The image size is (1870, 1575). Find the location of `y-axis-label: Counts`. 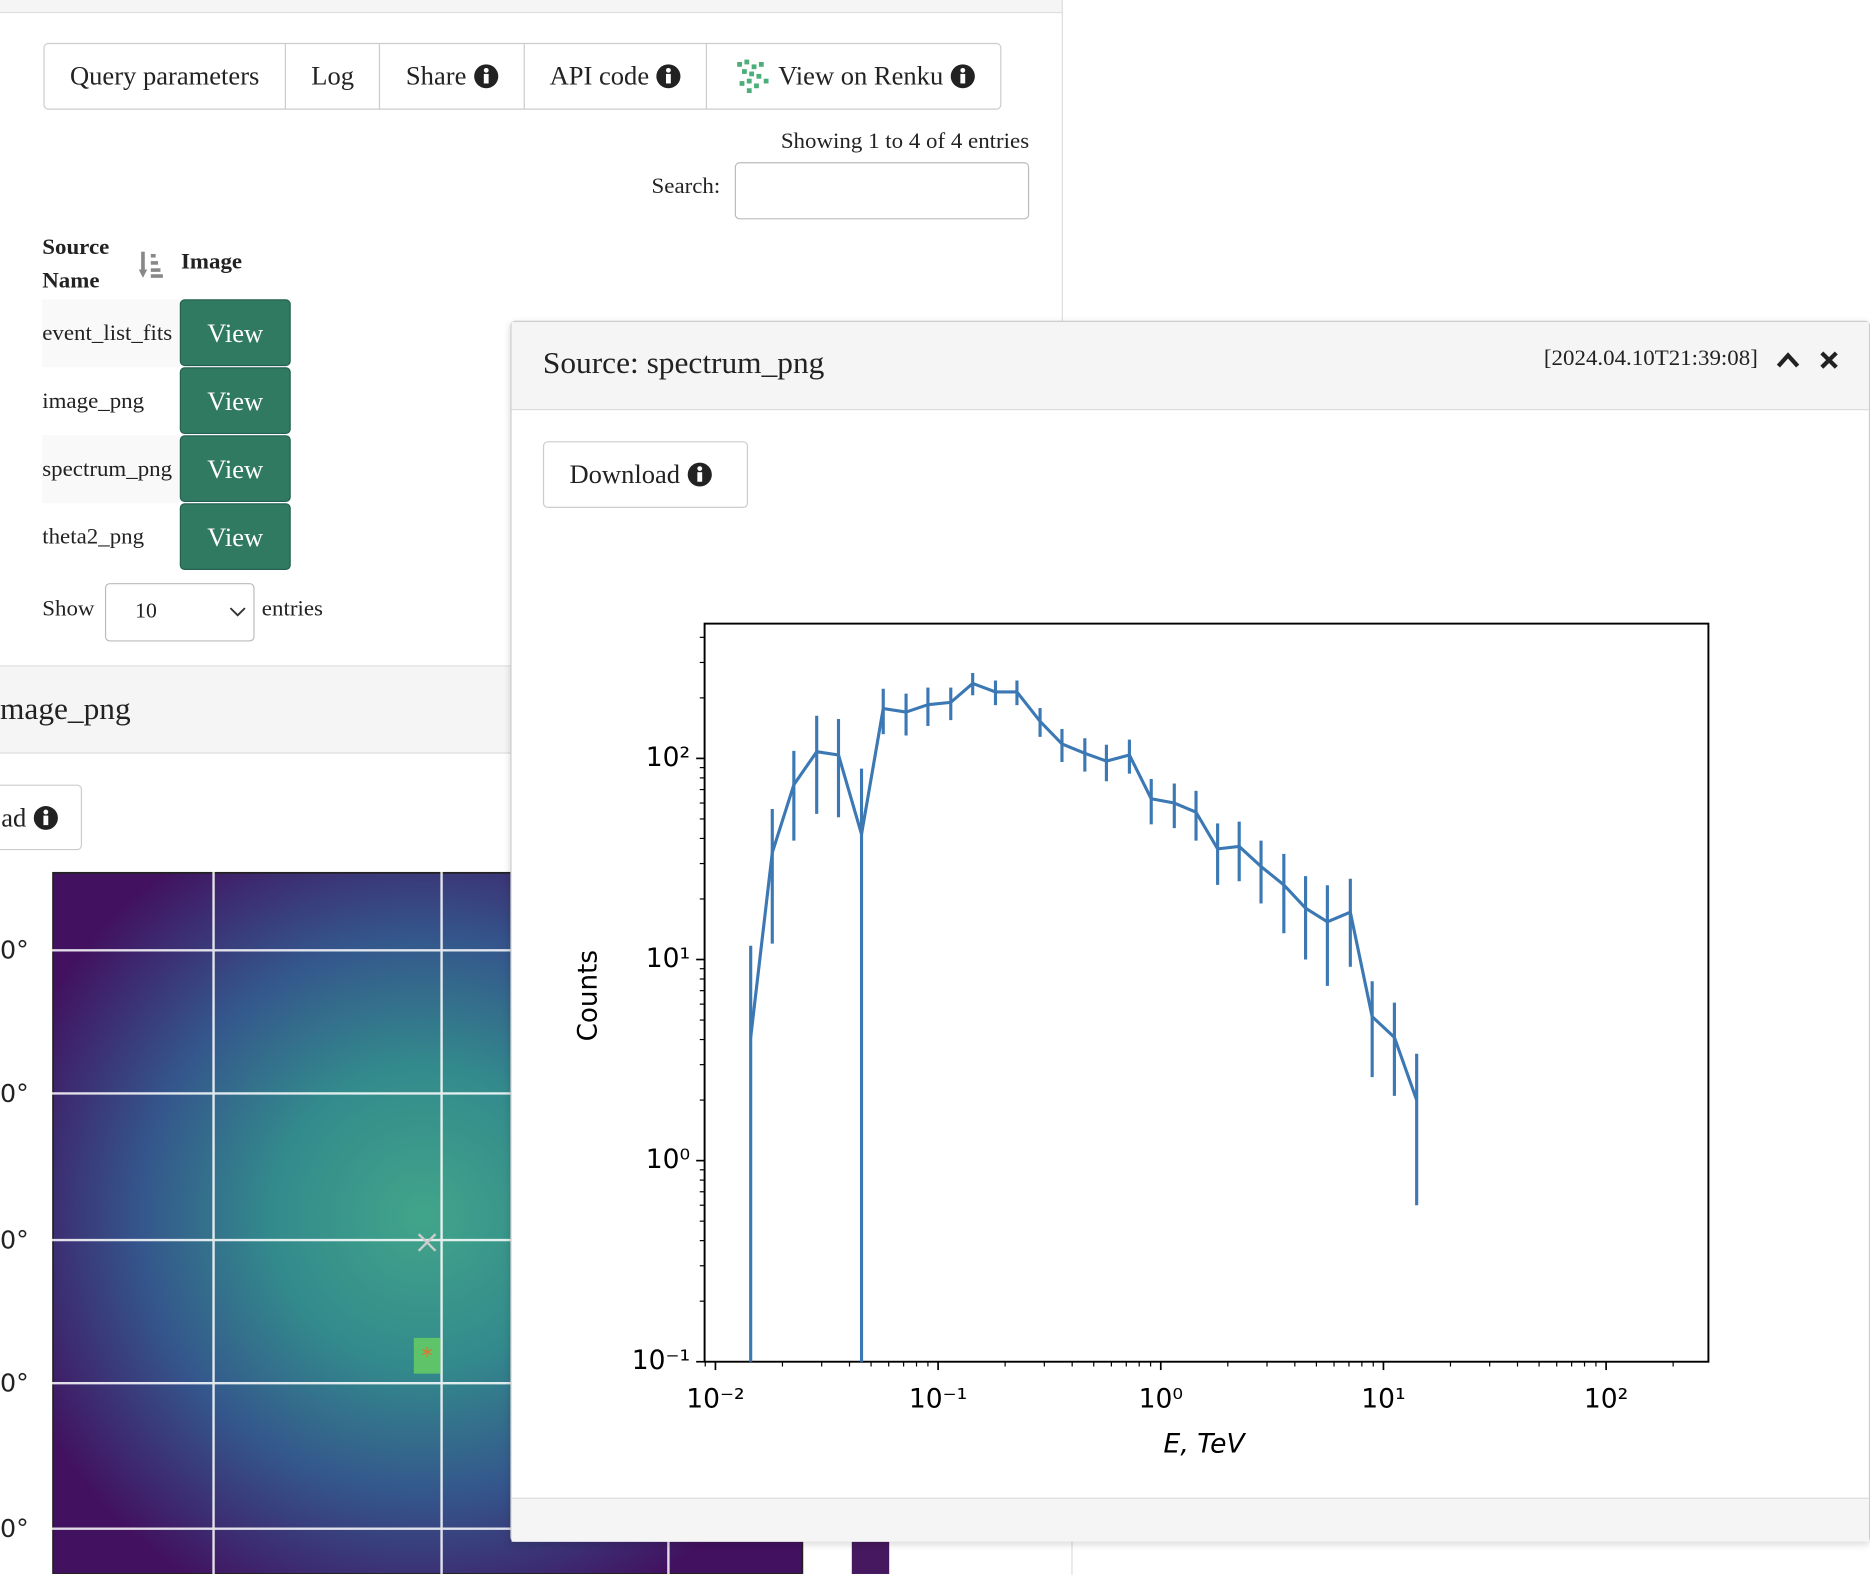

y-axis-label: Counts is located at coordinates (588, 996).